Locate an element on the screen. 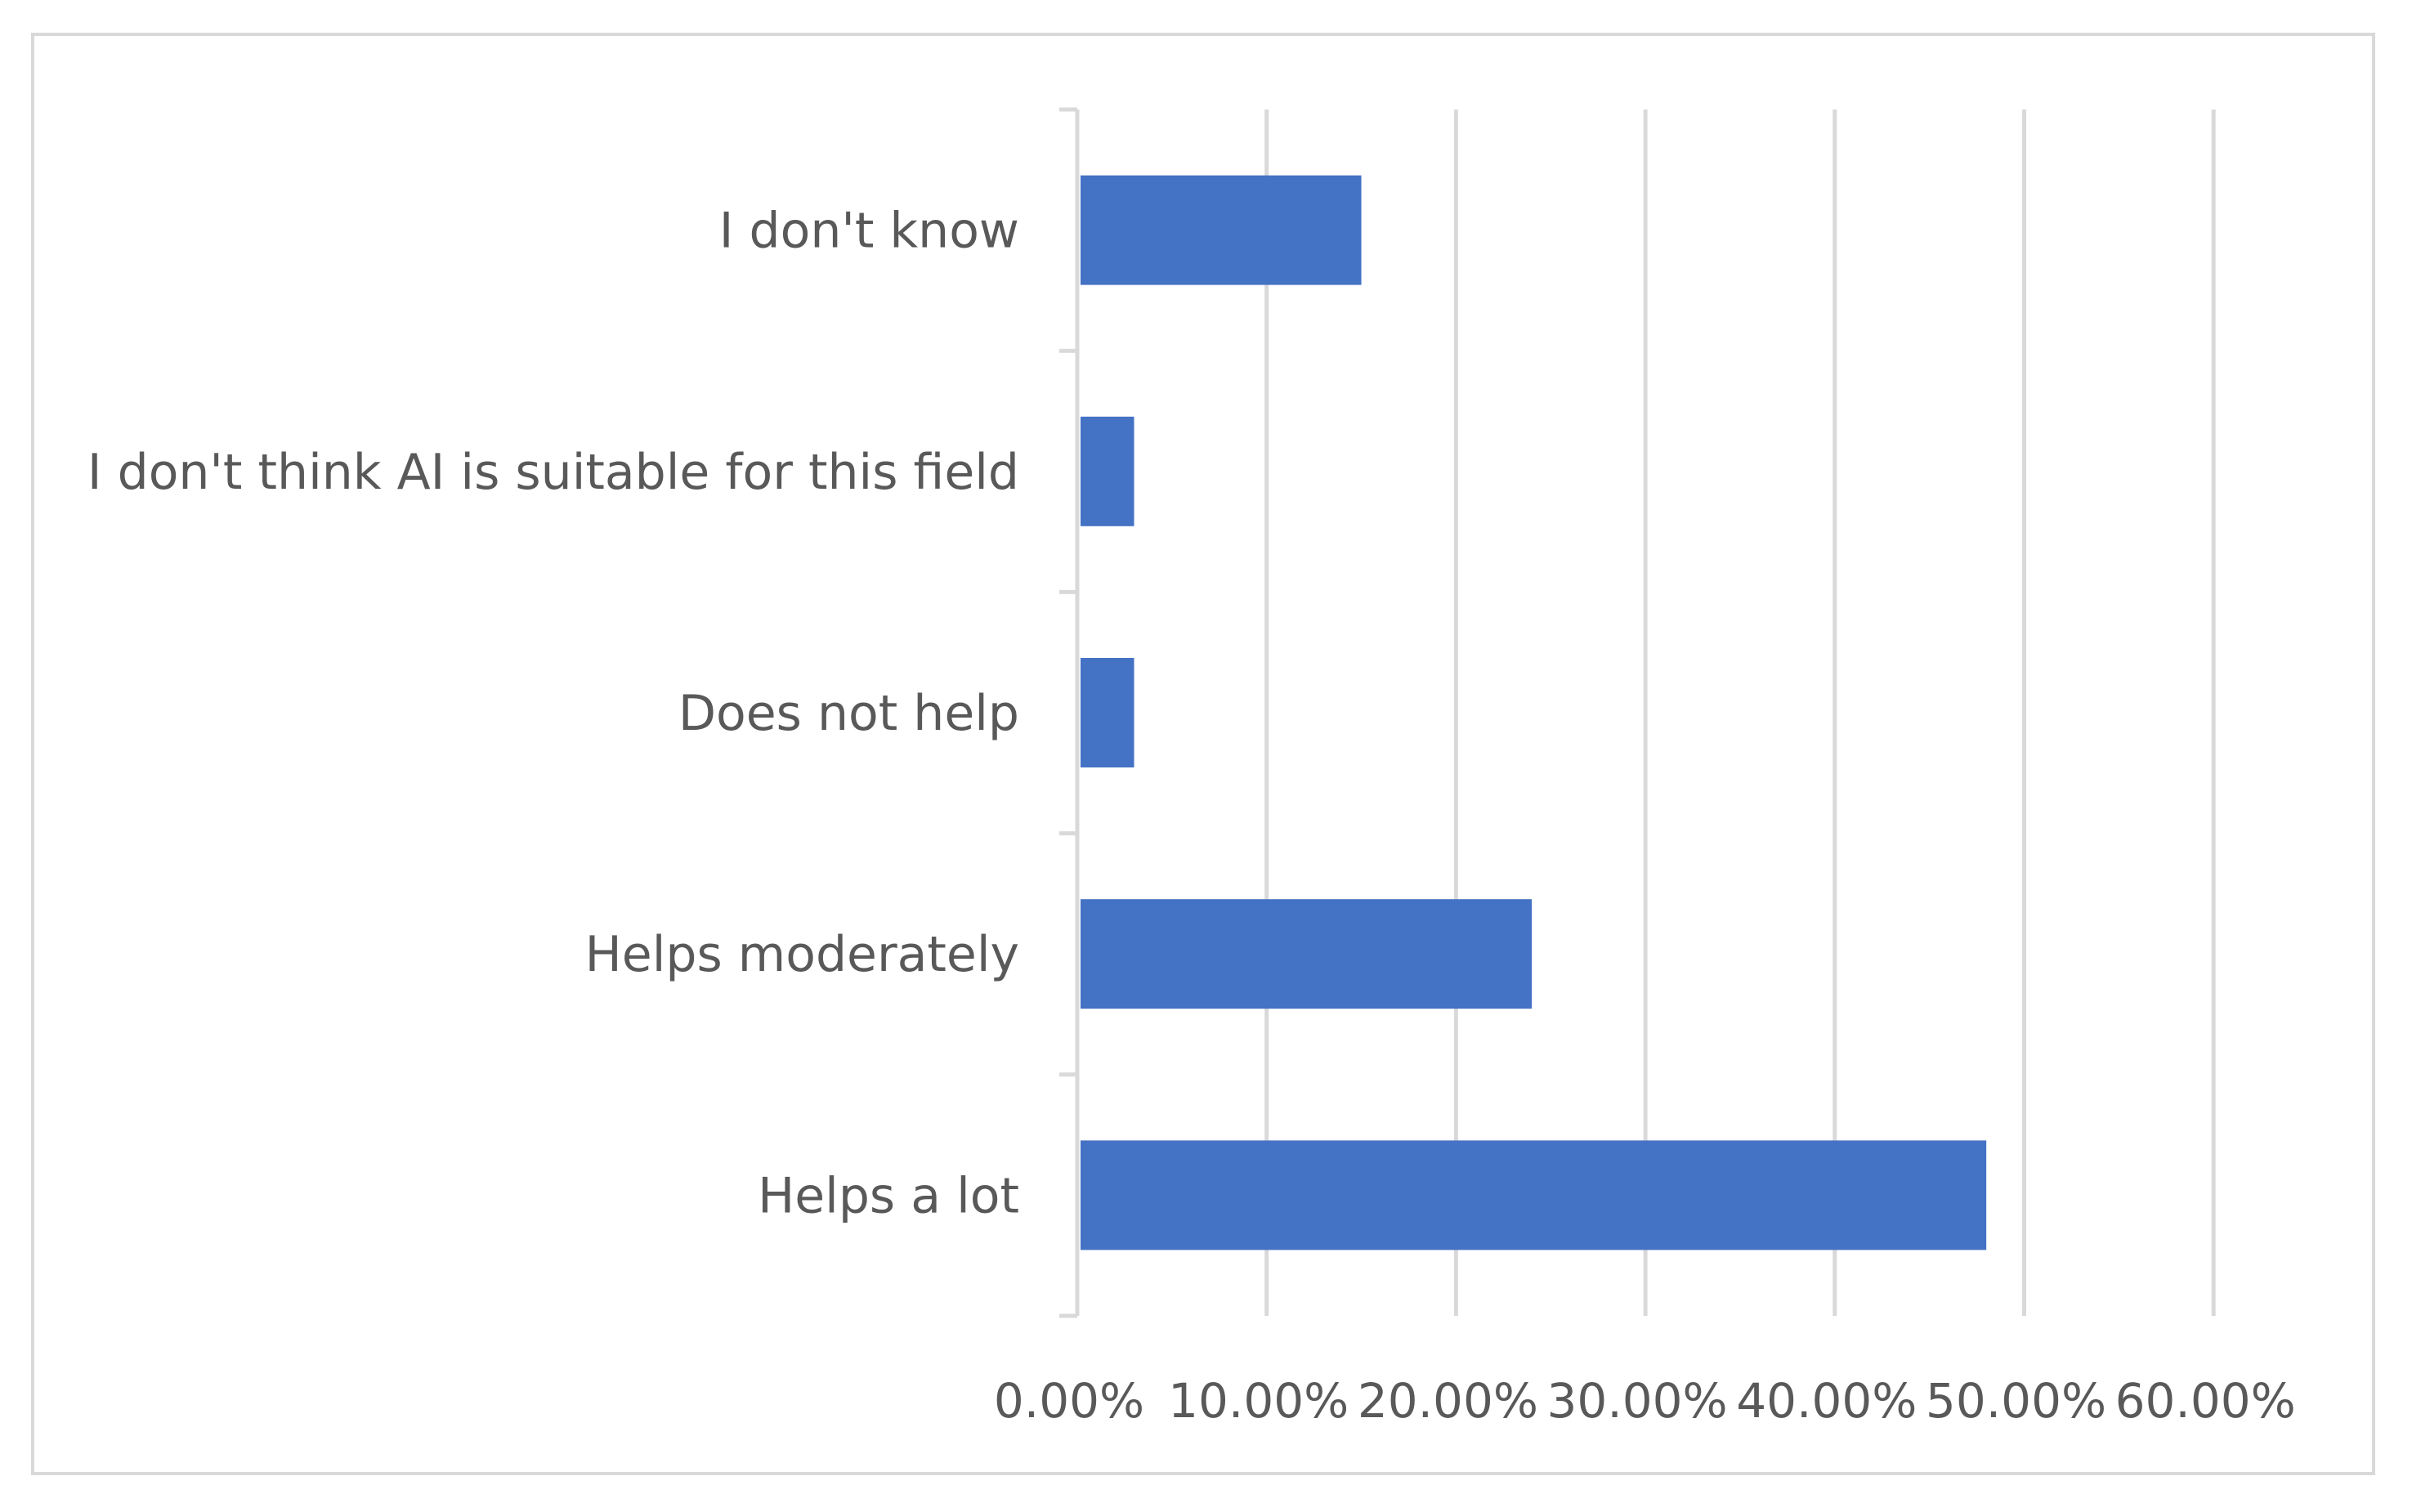 The image size is (2412, 1512). category-axis is located at coordinates (1069, 712).